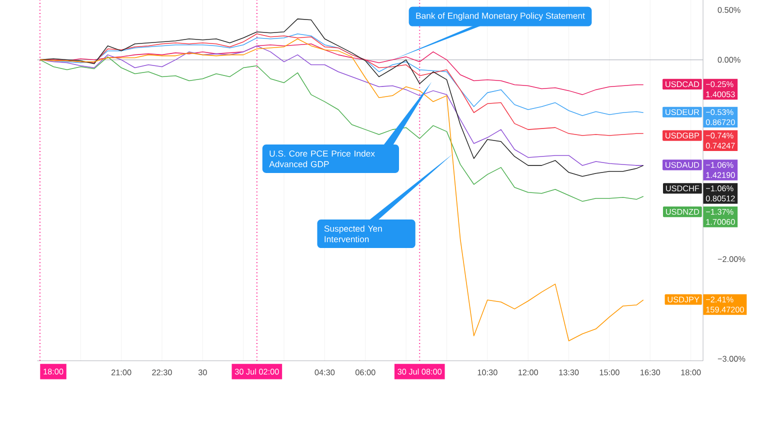  I want to click on text: 0.74247, so click(720, 145).